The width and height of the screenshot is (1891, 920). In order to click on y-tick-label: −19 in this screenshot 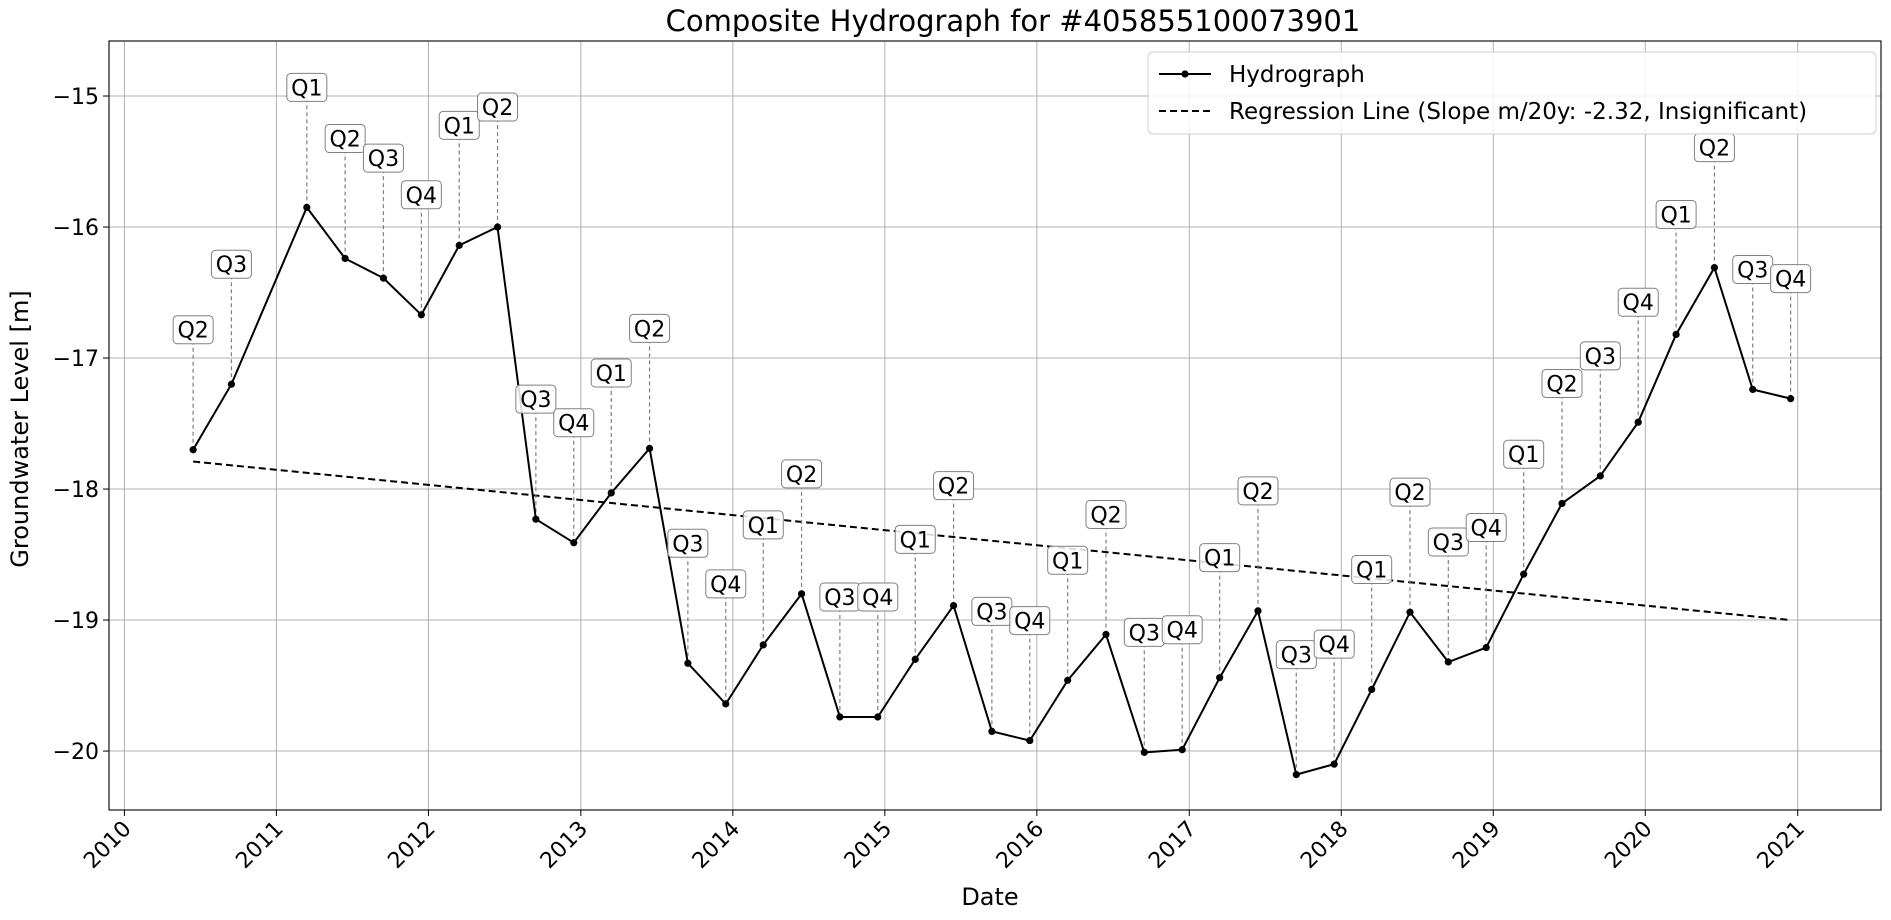, I will do `click(76, 621)`.